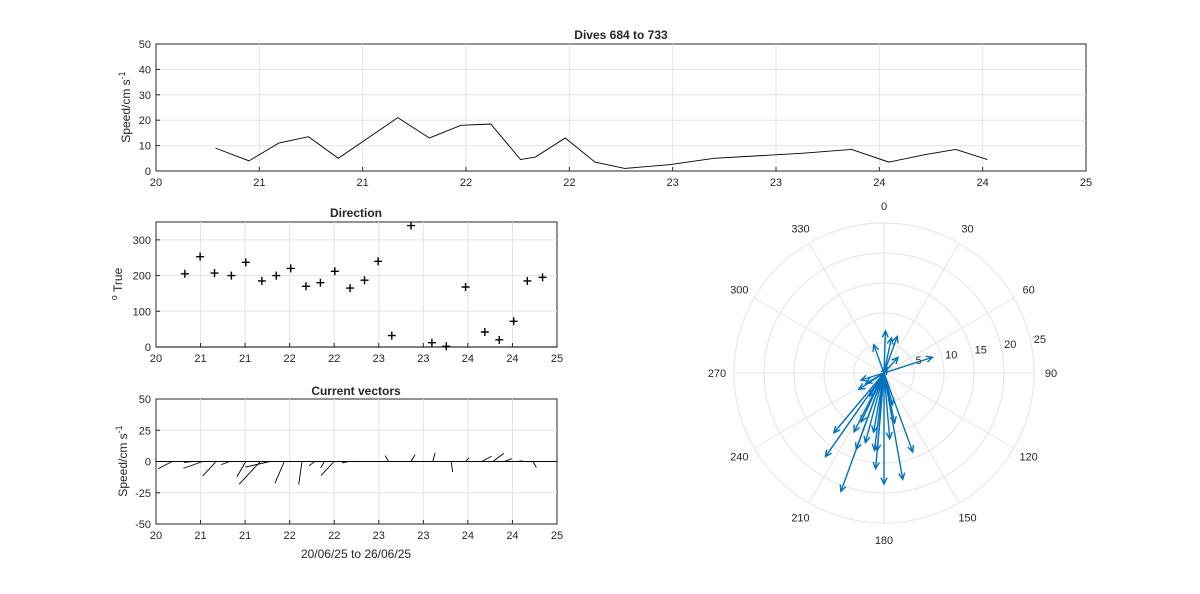 This screenshot has width=1200, height=594. I want to click on compass-theta-label: 0, so click(884, 207).